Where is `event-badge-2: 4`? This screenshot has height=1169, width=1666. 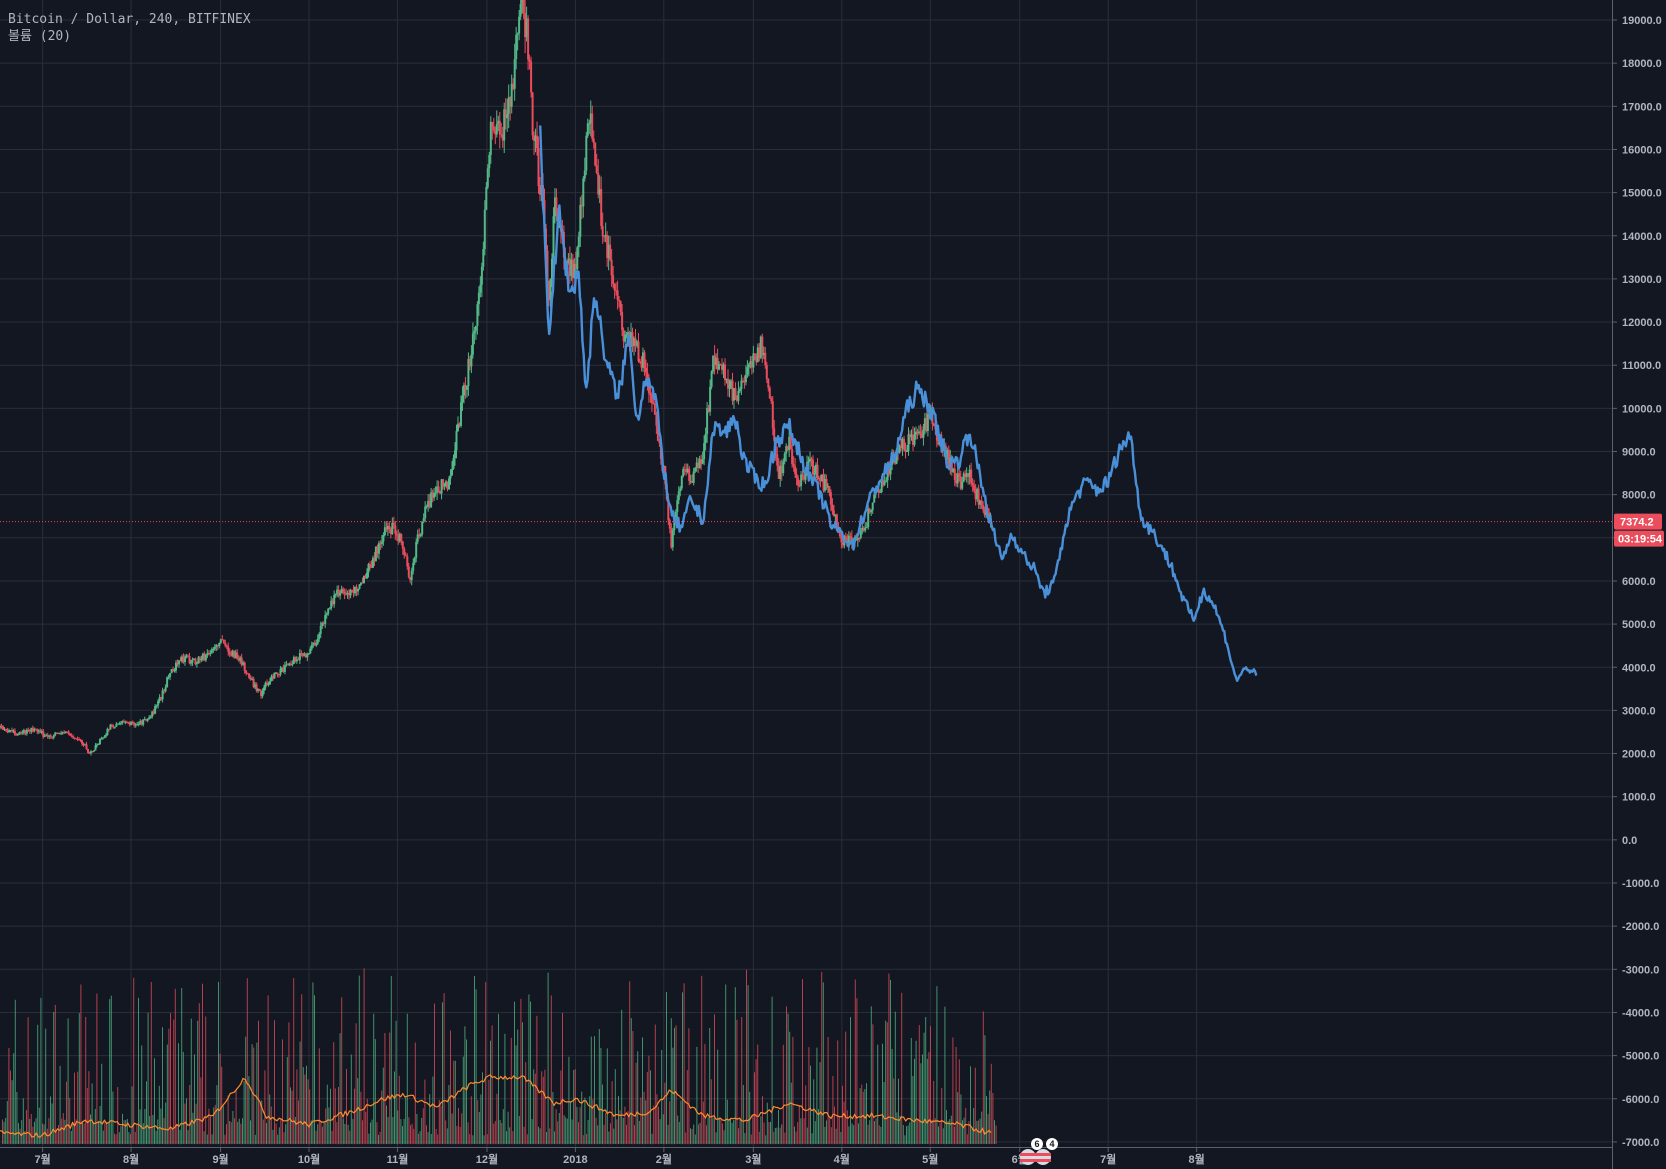
event-badge-2: 4 is located at coordinates (1046, 1151).